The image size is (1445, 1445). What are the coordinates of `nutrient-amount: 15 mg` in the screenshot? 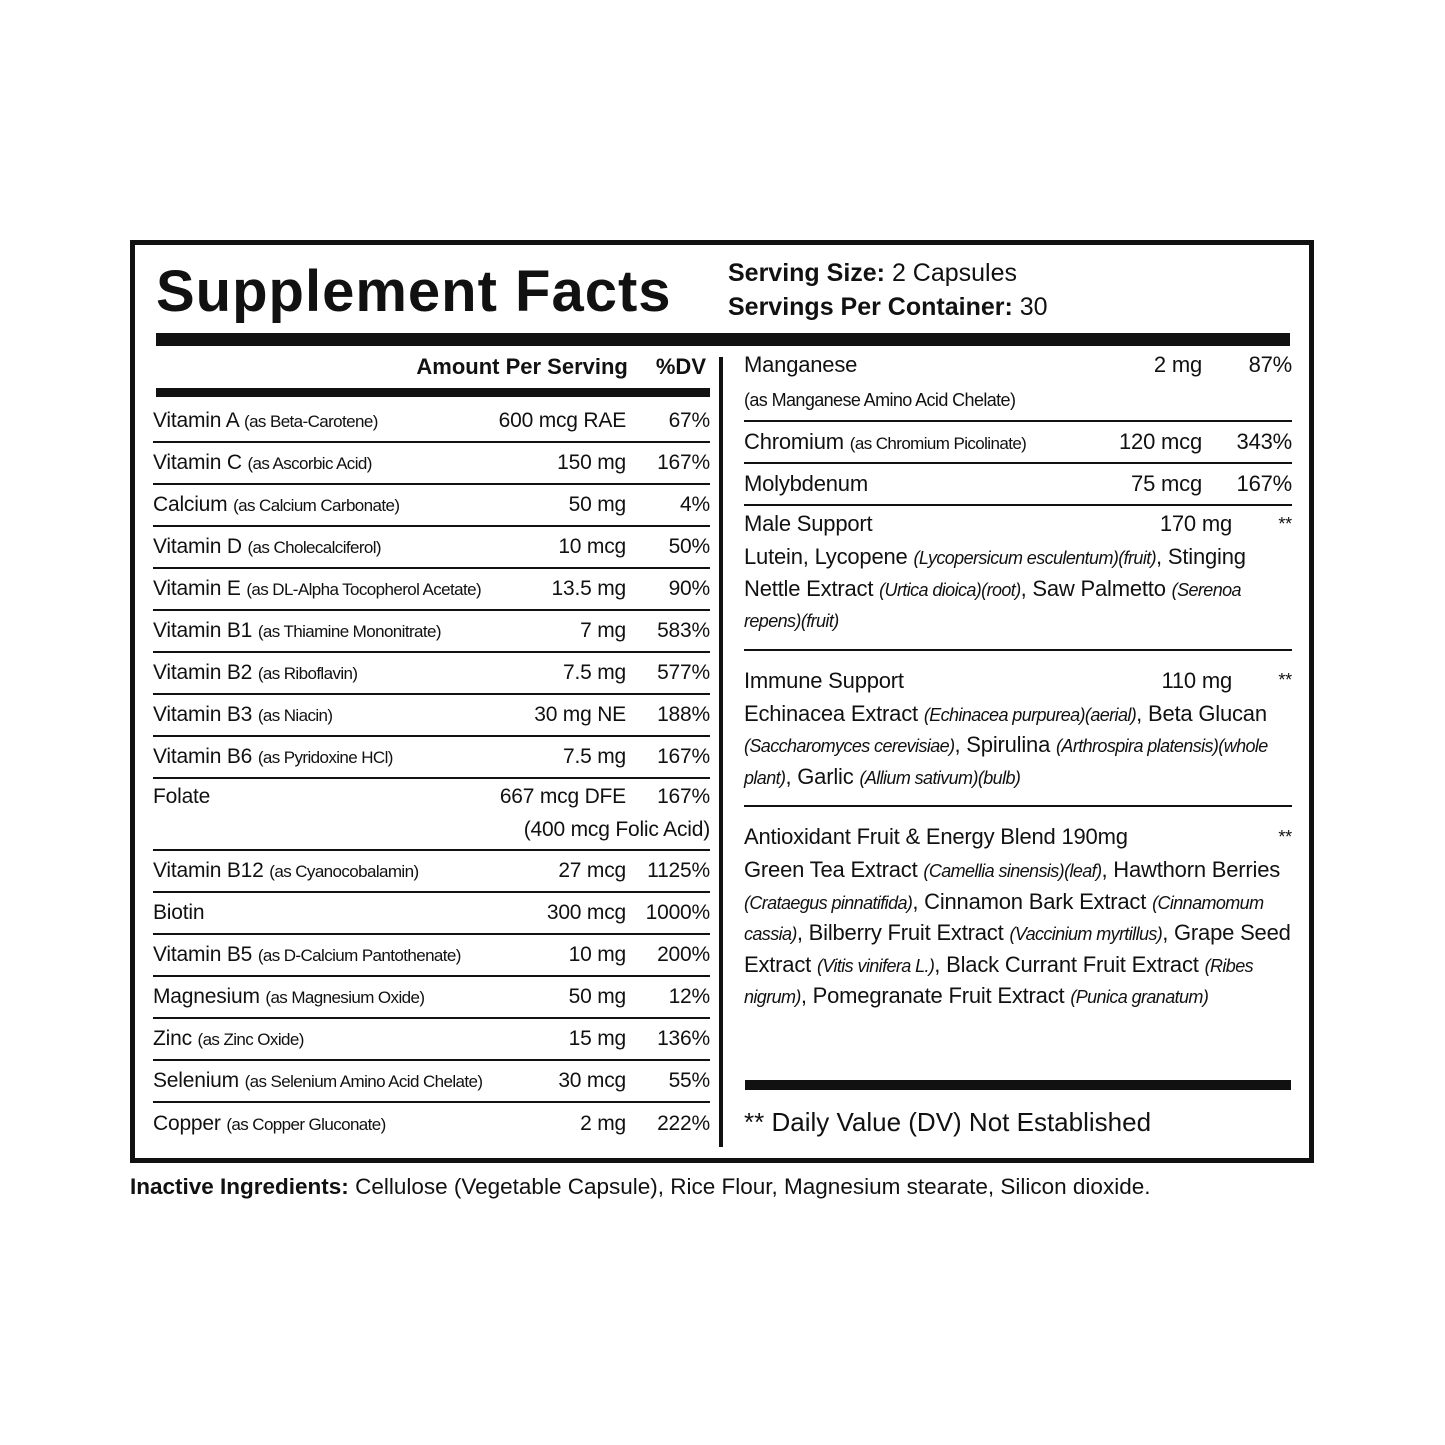 It's located at (597, 1038).